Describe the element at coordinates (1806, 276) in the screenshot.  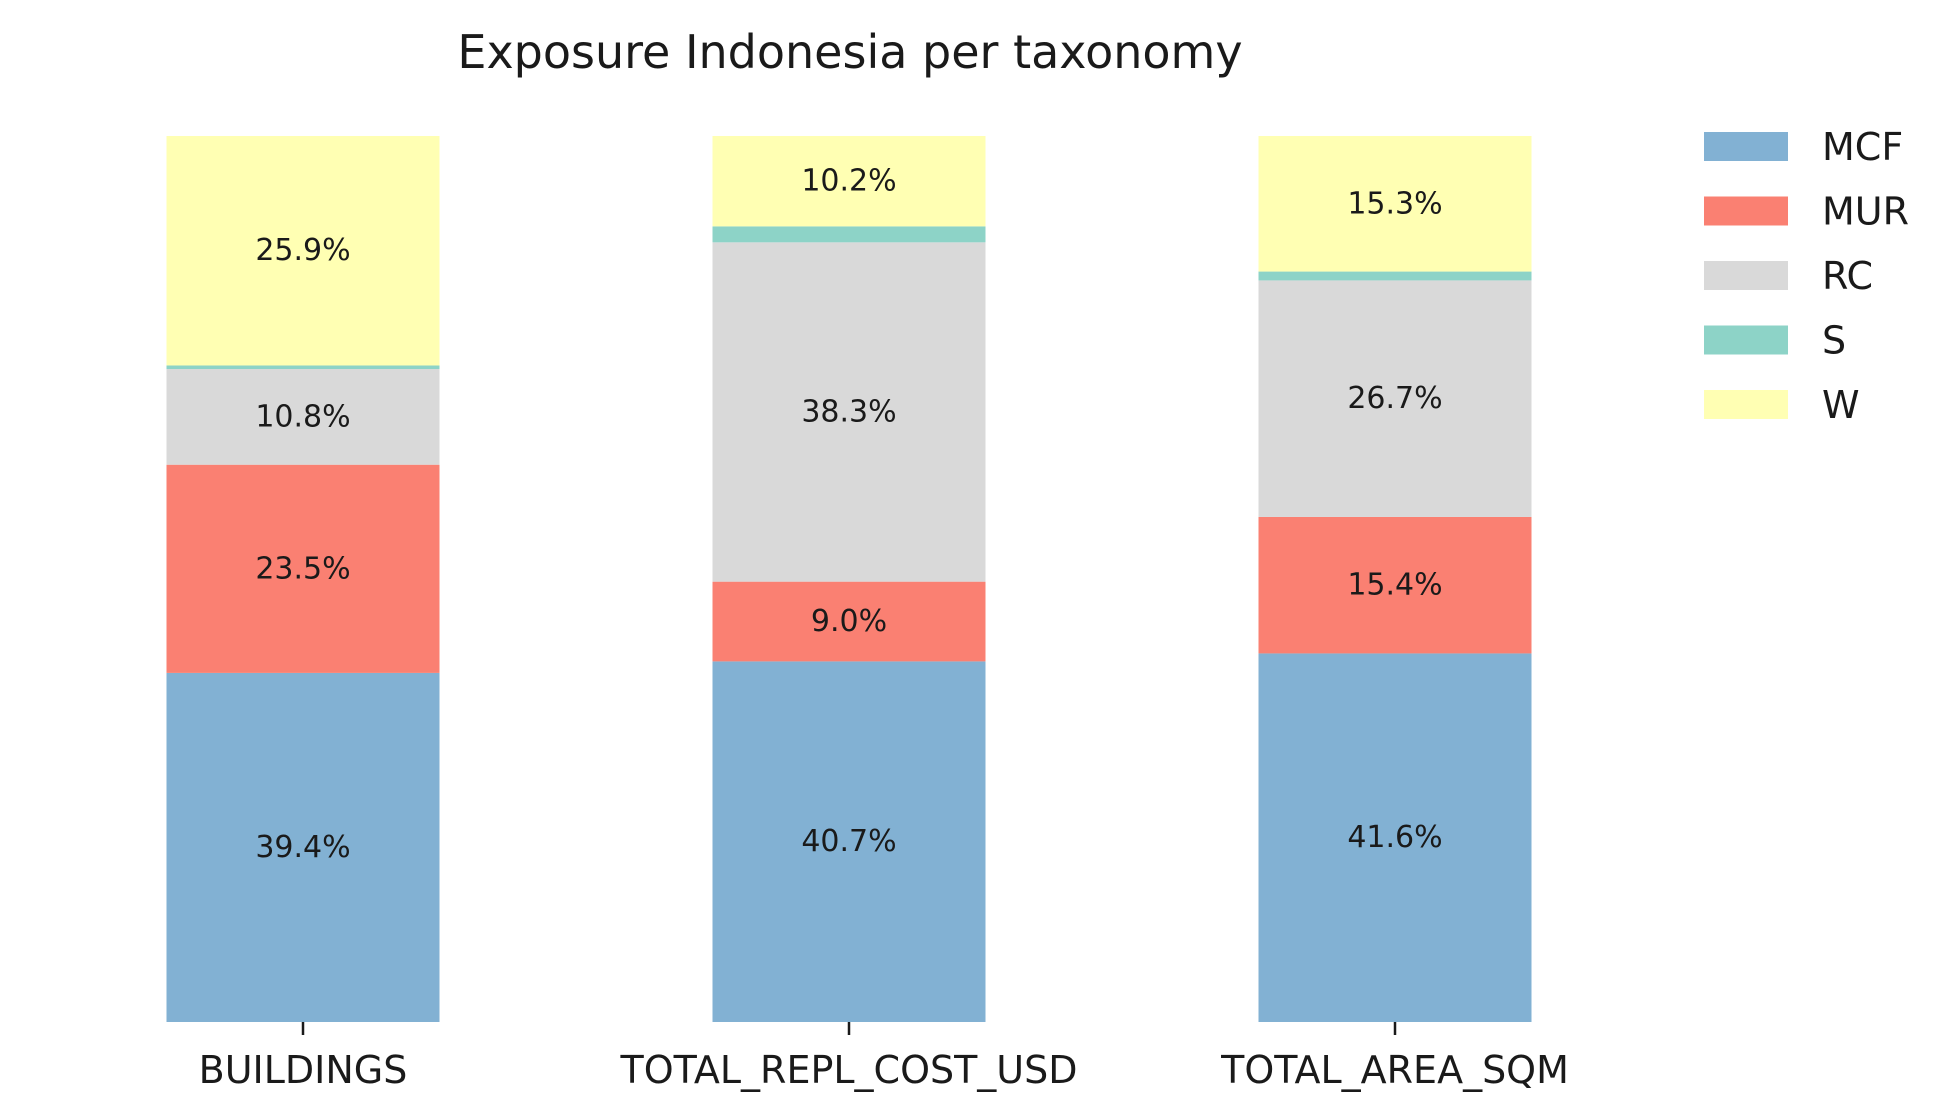
I see `legend: MCF MUR RC SW` at that location.